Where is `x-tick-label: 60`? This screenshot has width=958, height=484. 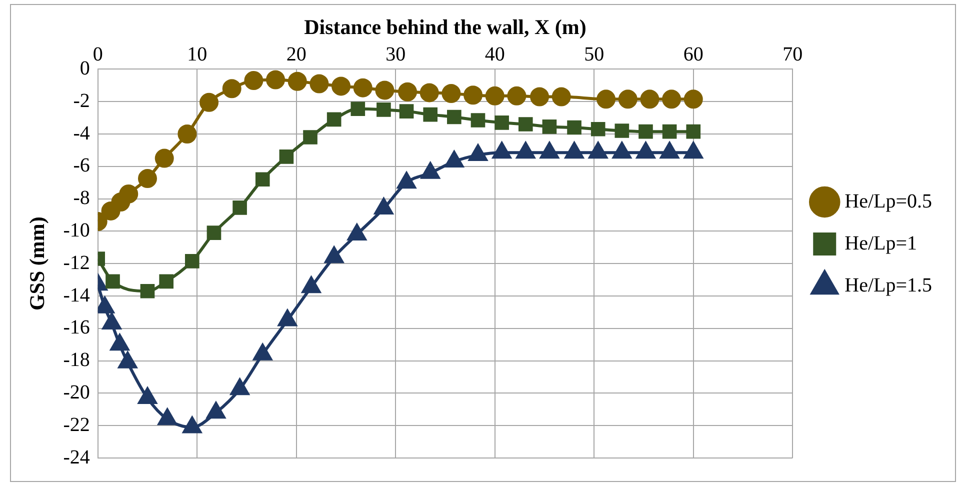 x-tick-label: 60 is located at coordinates (693, 54).